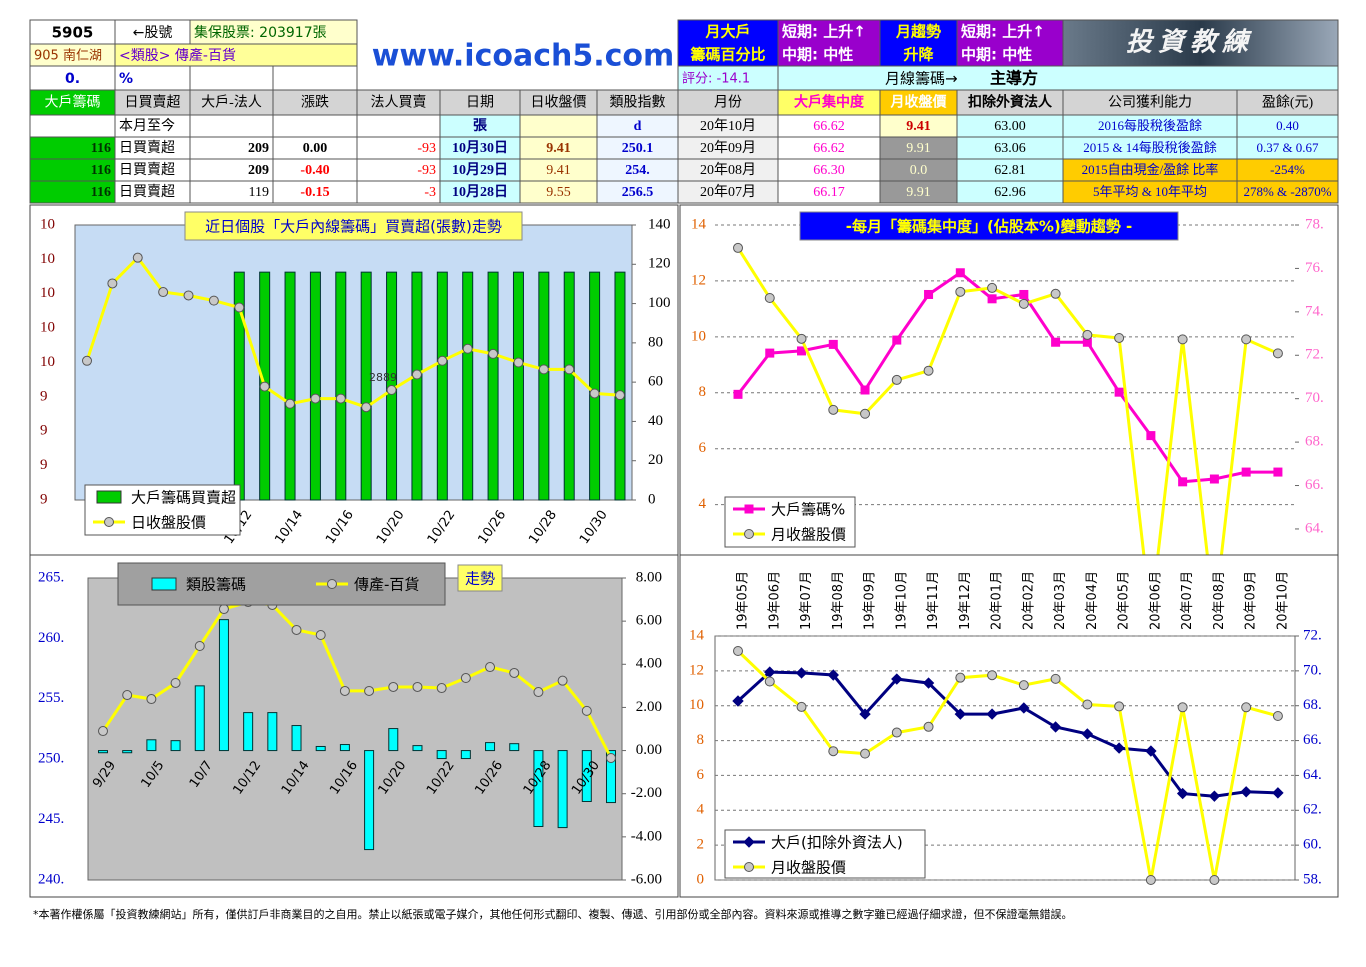  I want to click on y-tick-label: 8, so click(703, 392).